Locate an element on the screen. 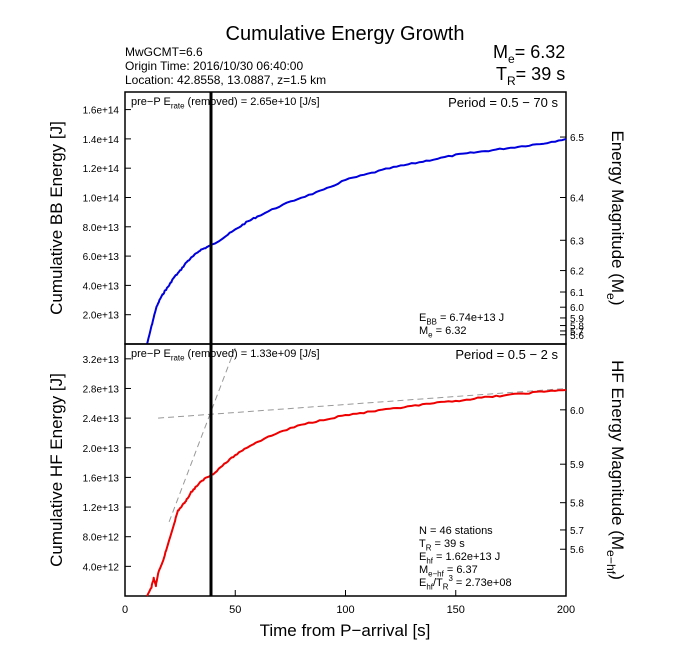 This screenshot has width=680, height=660. result-line: Ehf = 1.62e+13 J is located at coordinates (459, 558).